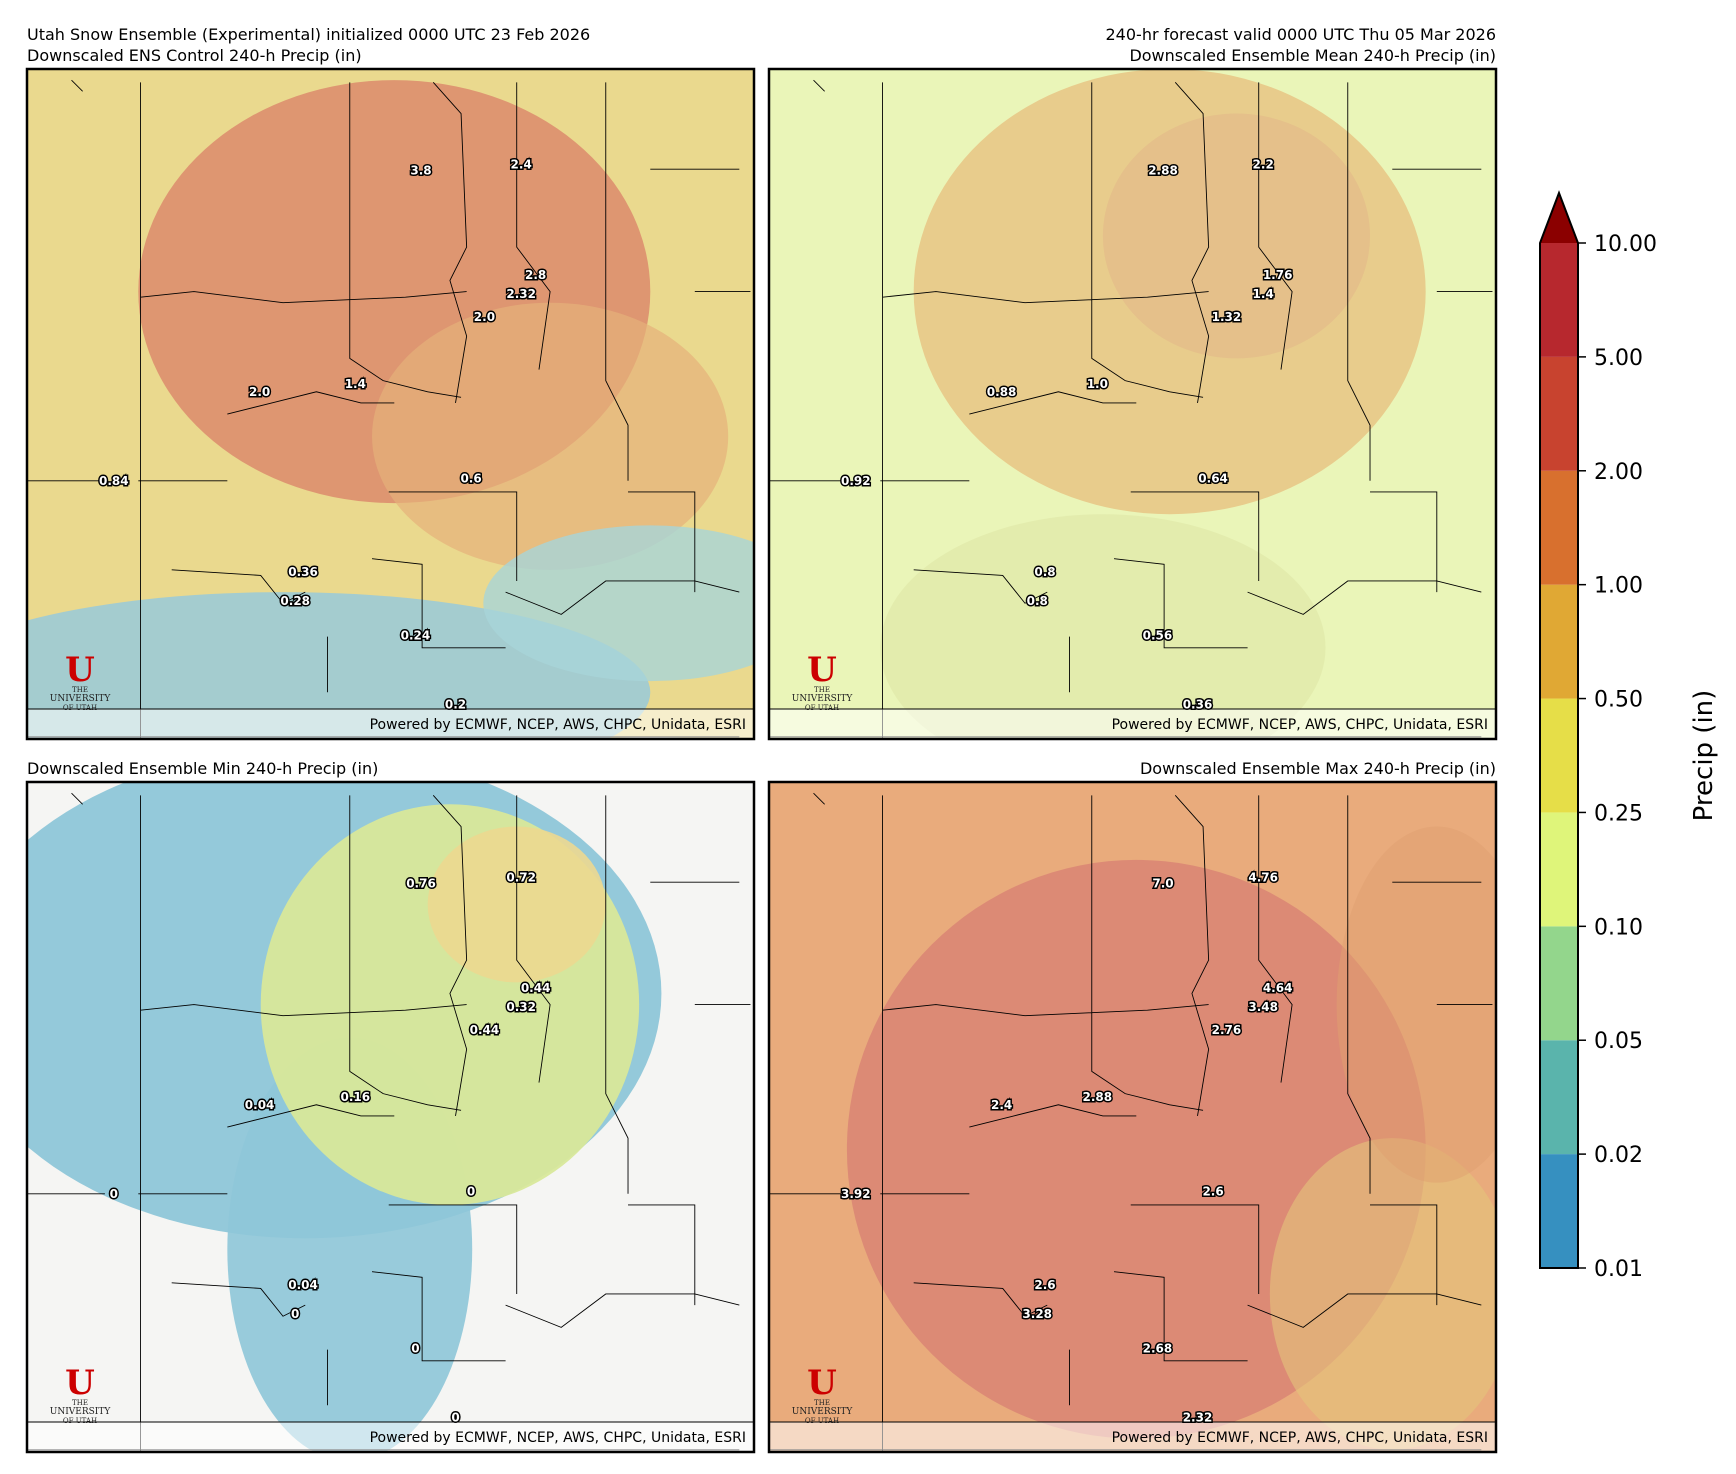 The height and width of the screenshot is (1474, 1736). Describe the element at coordinates (1263, 1007) in the screenshot. I see `station-value: 3.48` at that location.